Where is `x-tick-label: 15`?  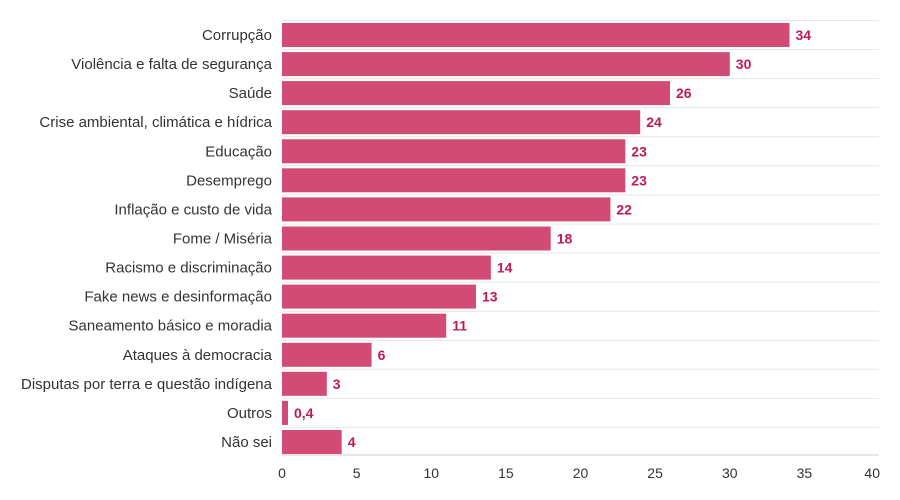
x-tick-label: 15 is located at coordinates (506, 473).